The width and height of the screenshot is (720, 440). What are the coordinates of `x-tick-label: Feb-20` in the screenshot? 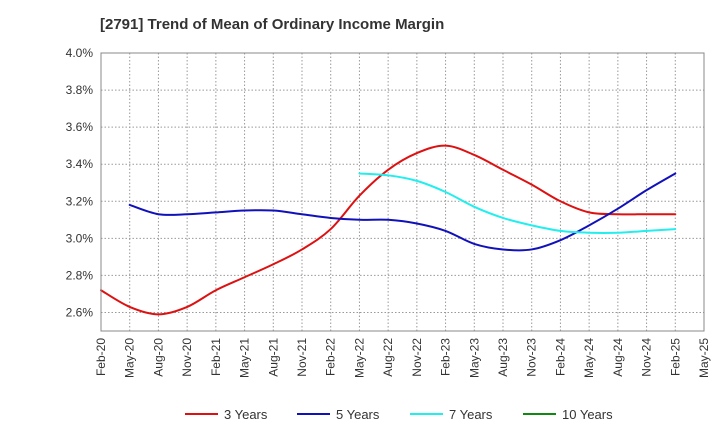 It's located at (101, 357).